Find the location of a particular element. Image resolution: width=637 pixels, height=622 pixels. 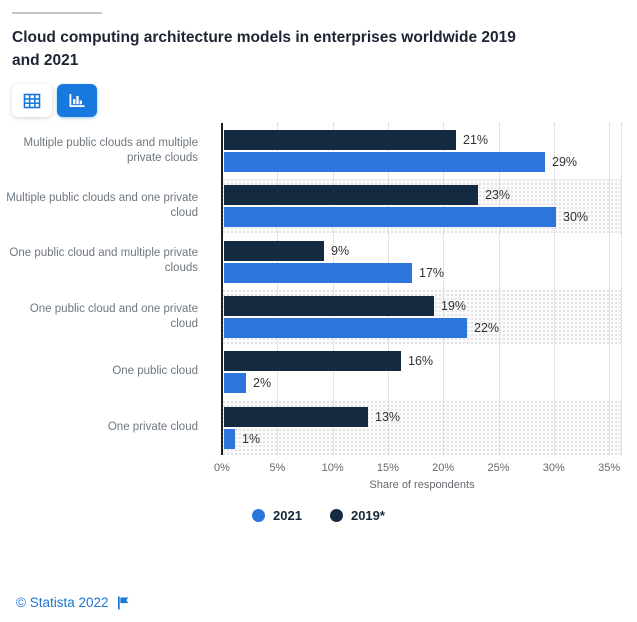

copyright-text: © Statista 2022 is located at coordinates (62, 602).